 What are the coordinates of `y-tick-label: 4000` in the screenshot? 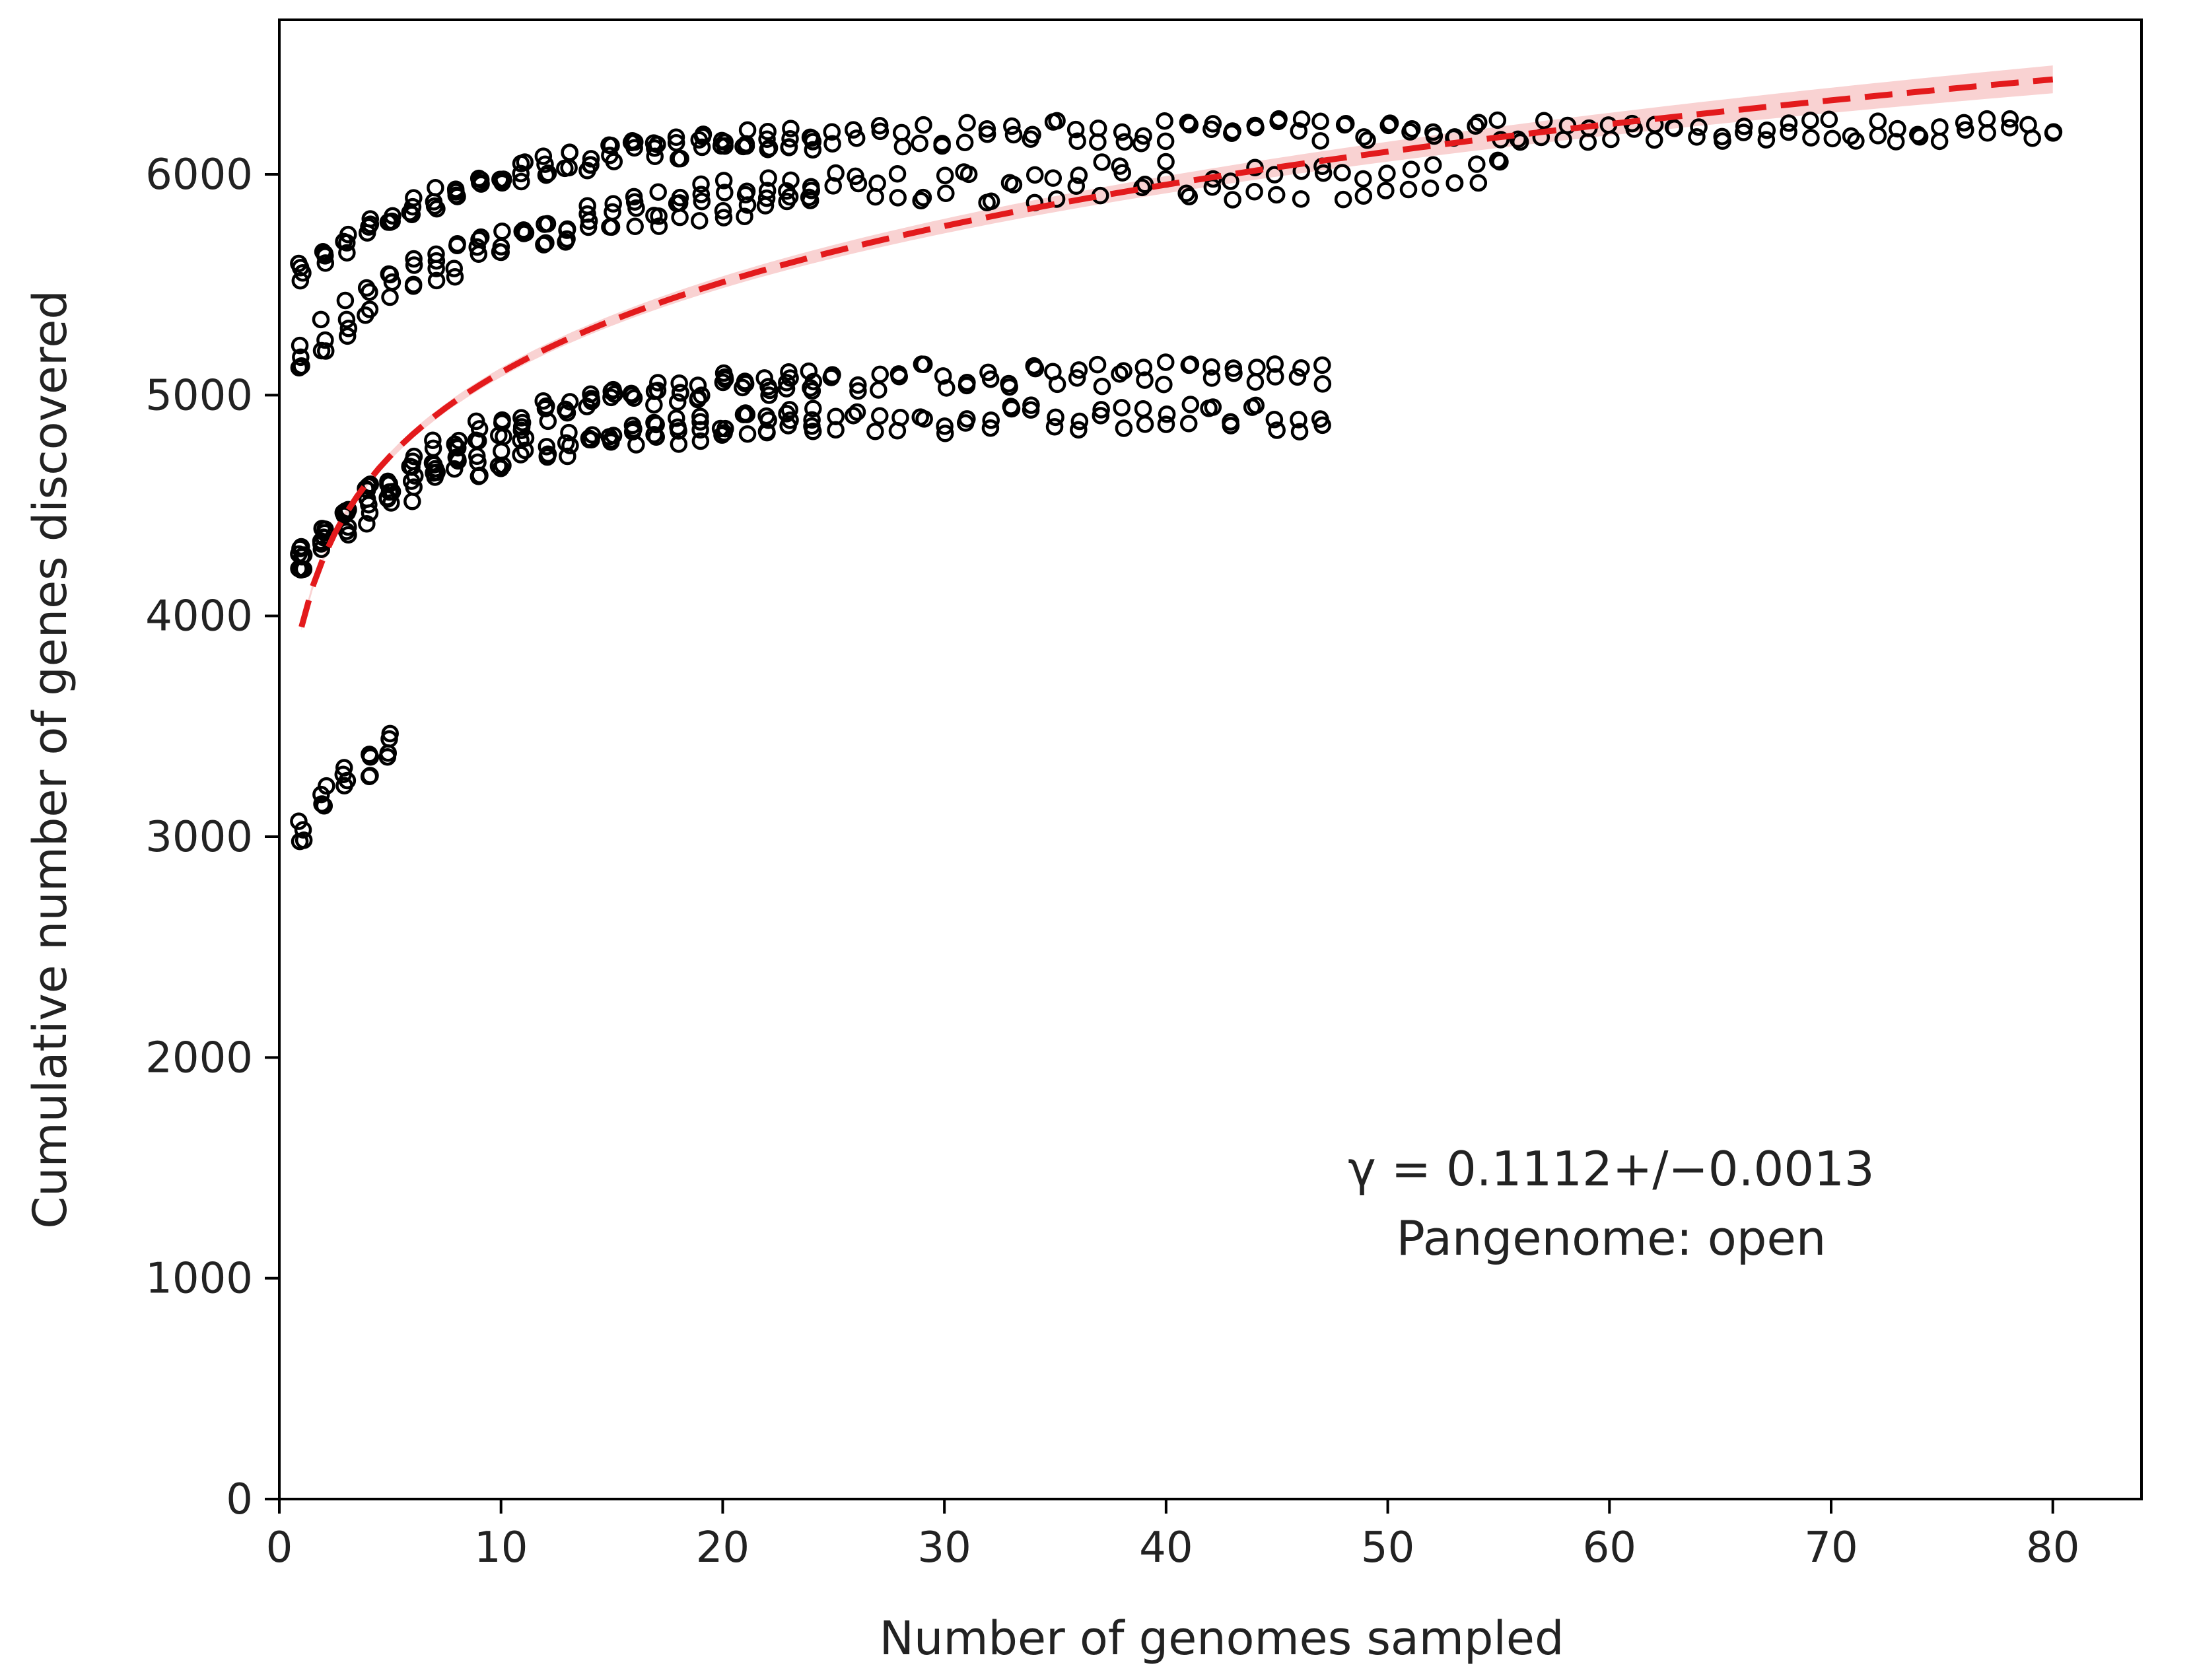 It's located at (199, 616).